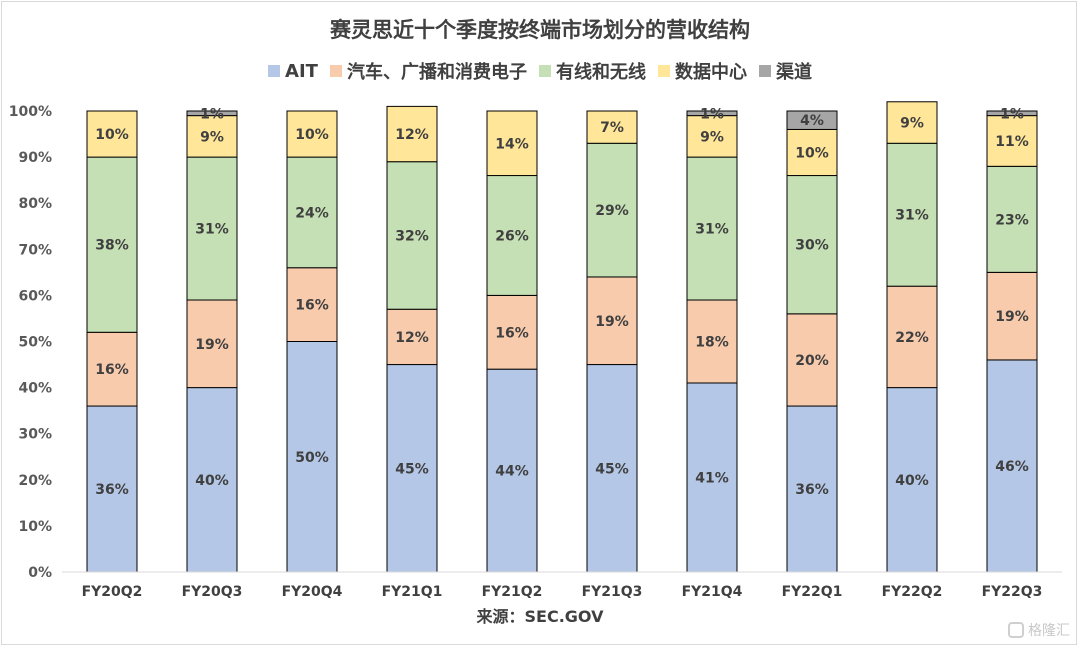  What do you see at coordinates (35, 296) in the screenshot?
I see `y-tick-label: 60%` at bounding box center [35, 296].